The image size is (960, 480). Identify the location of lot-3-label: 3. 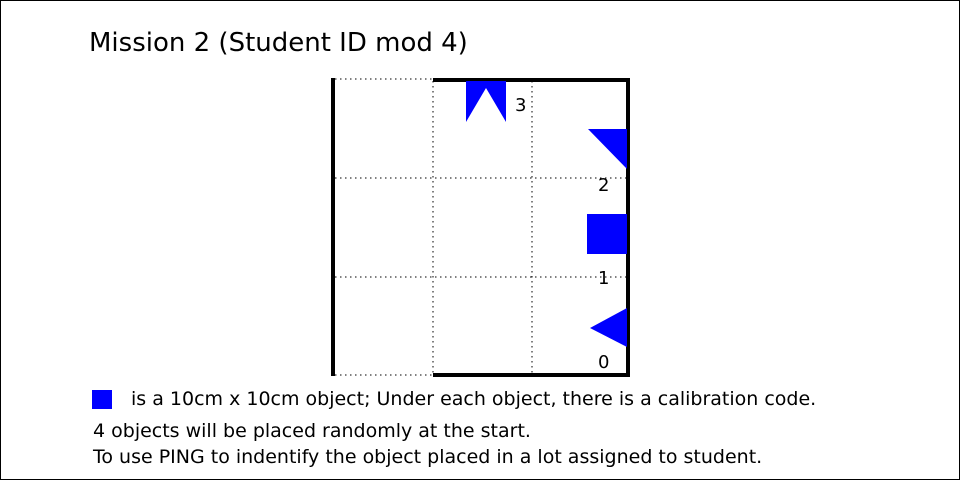
(520, 105).